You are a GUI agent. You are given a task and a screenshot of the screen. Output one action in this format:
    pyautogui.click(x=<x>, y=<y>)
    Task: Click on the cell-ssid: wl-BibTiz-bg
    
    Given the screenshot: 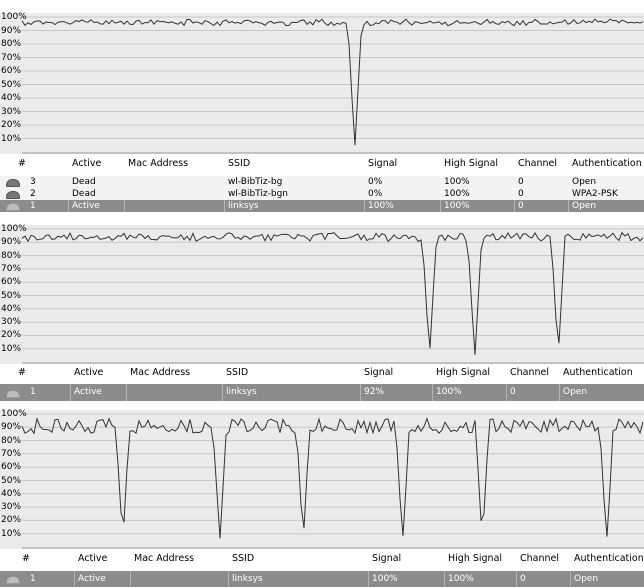 What is the action you would take?
    pyautogui.click(x=255, y=182)
    